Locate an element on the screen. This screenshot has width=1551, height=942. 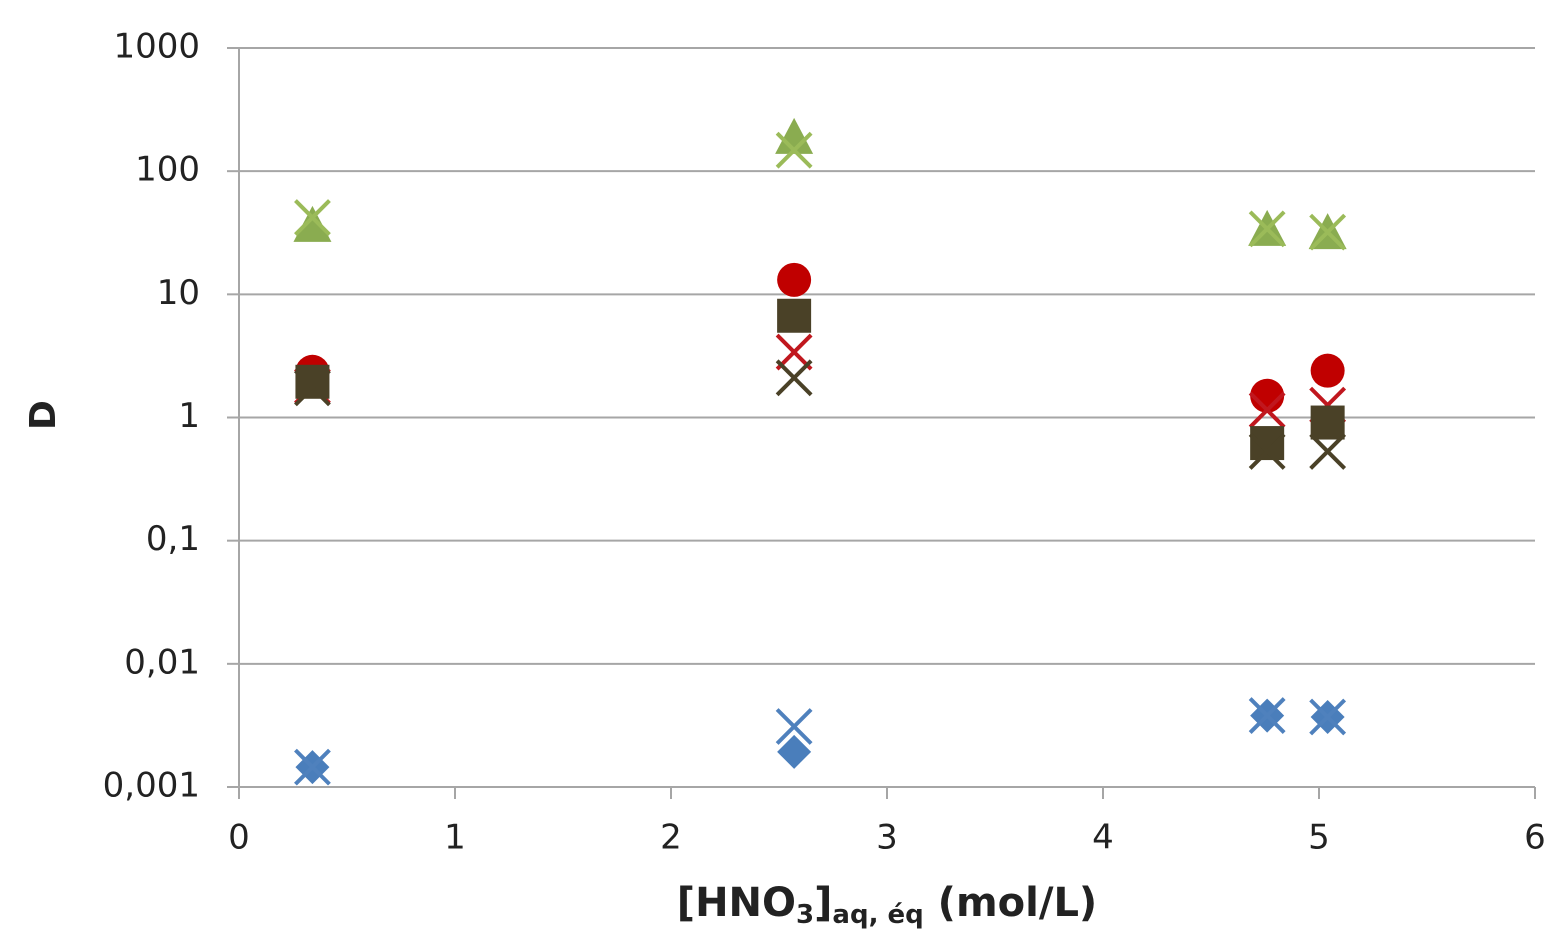
x-tick-label: 5 is located at coordinates (1319, 838).